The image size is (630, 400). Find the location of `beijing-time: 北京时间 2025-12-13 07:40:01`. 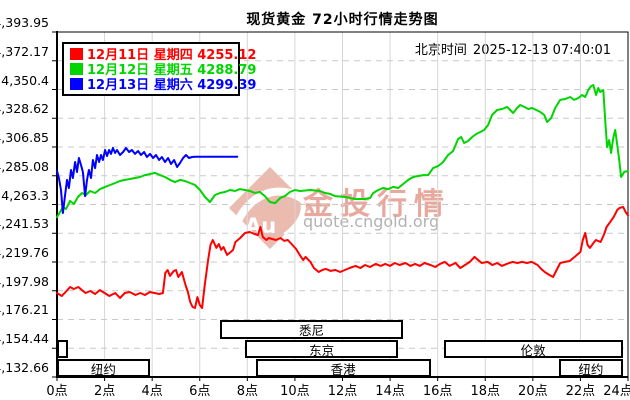

beijing-time: 北京时间 2025-12-13 07:40:01 is located at coordinates (510, 48).